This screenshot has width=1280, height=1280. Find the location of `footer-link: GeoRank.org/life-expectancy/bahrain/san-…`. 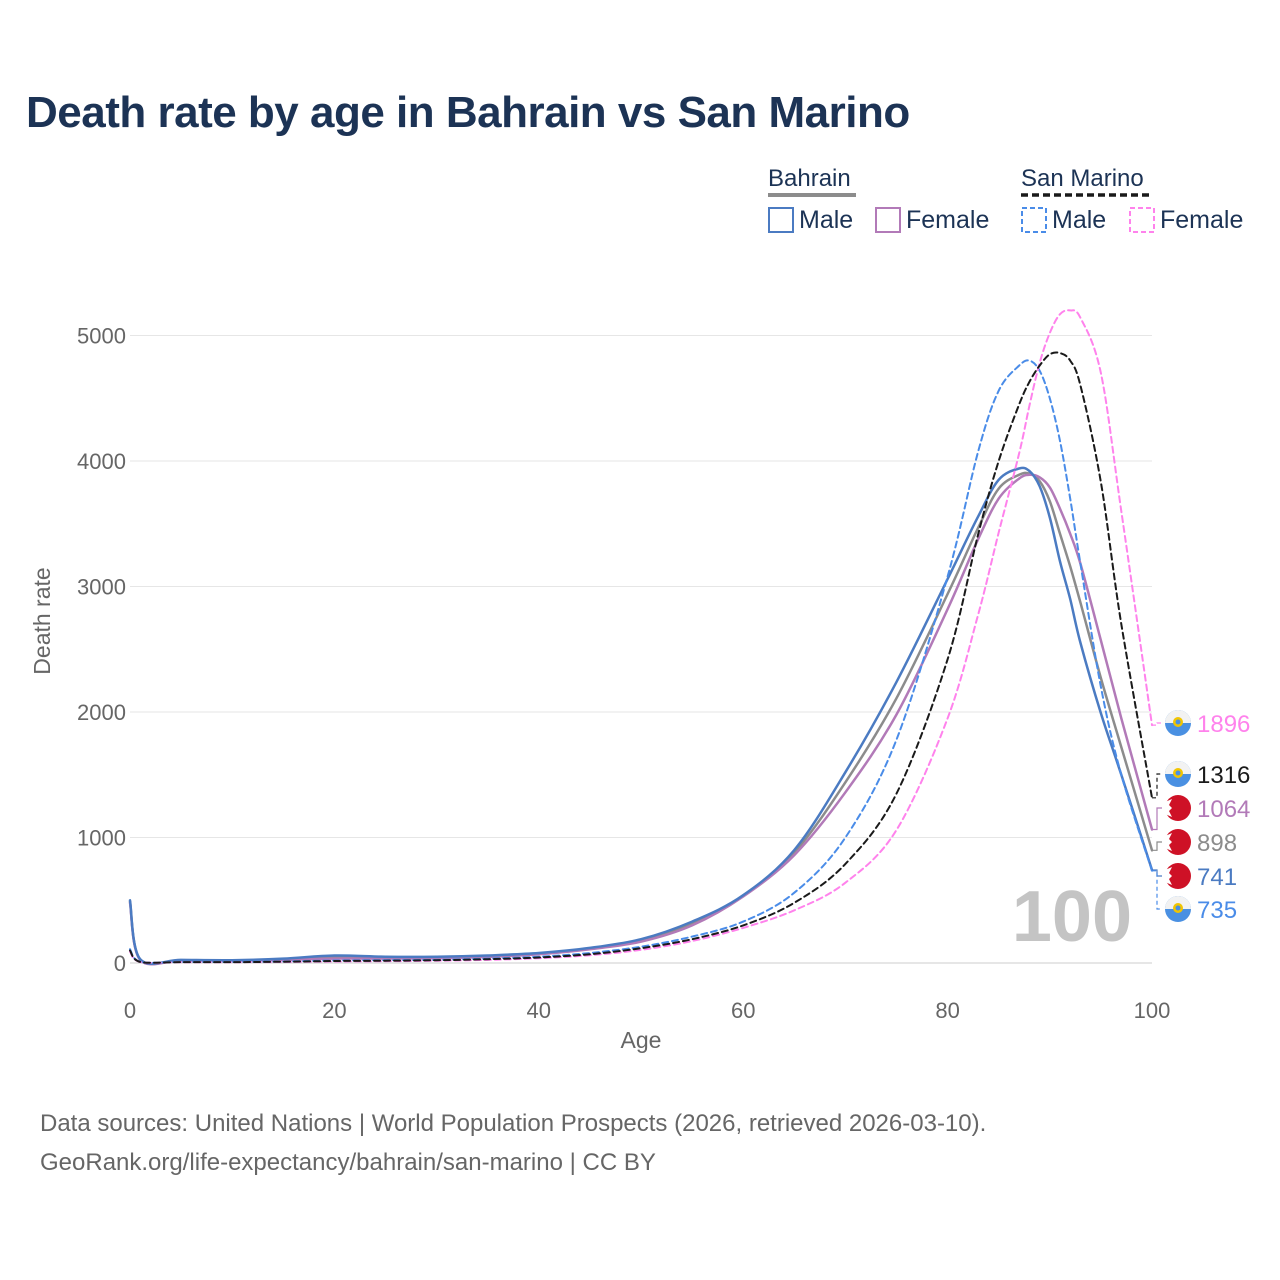

footer-link: GeoRank.org/life-expectancy/bahrain/san-… is located at coordinates (348, 1162).